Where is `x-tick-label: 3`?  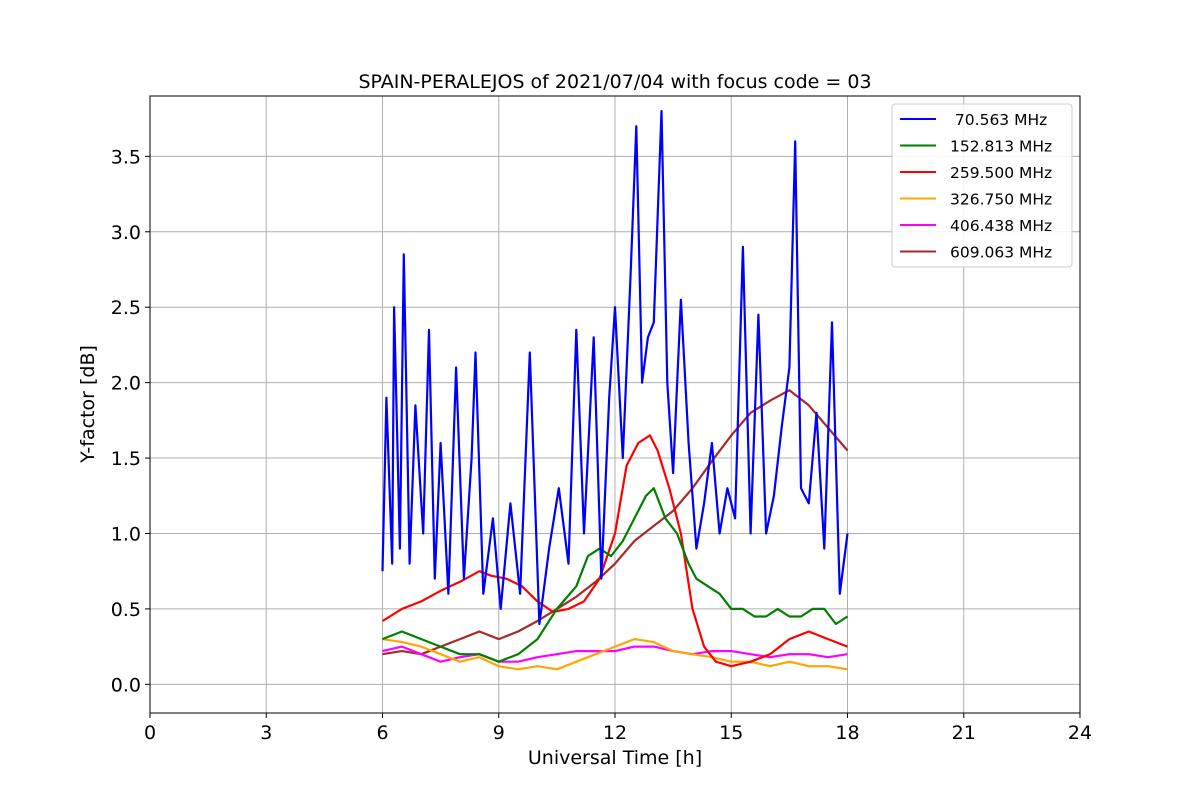 x-tick-label: 3 is located at coordinates (266, 733).